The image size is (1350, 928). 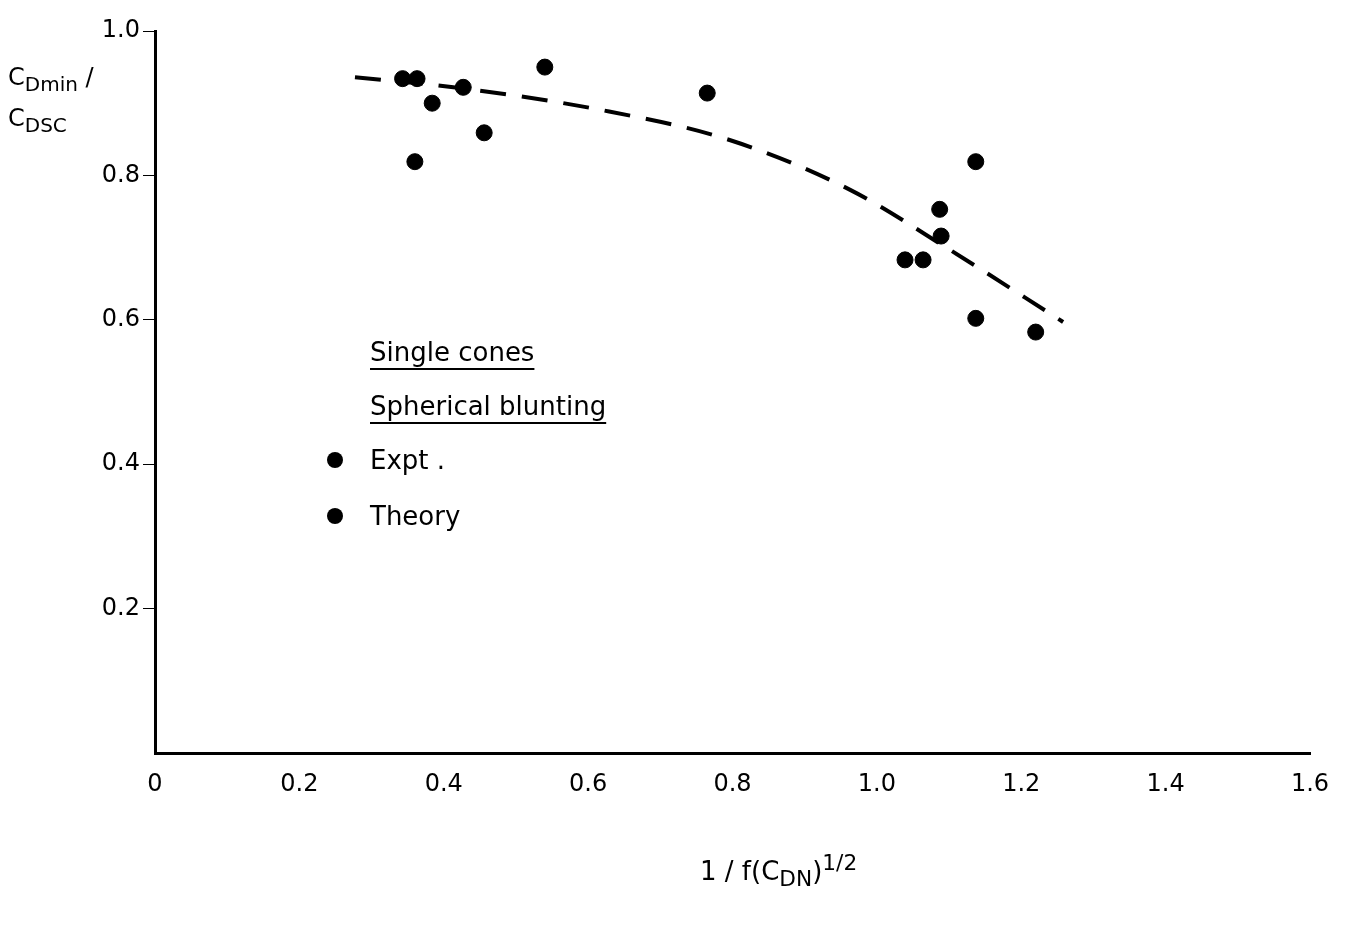 What do you see at coordinates (1021, 782) in the screenshot?
I see `x-tick-label: 1.2` at bounding box center [1021, 782].